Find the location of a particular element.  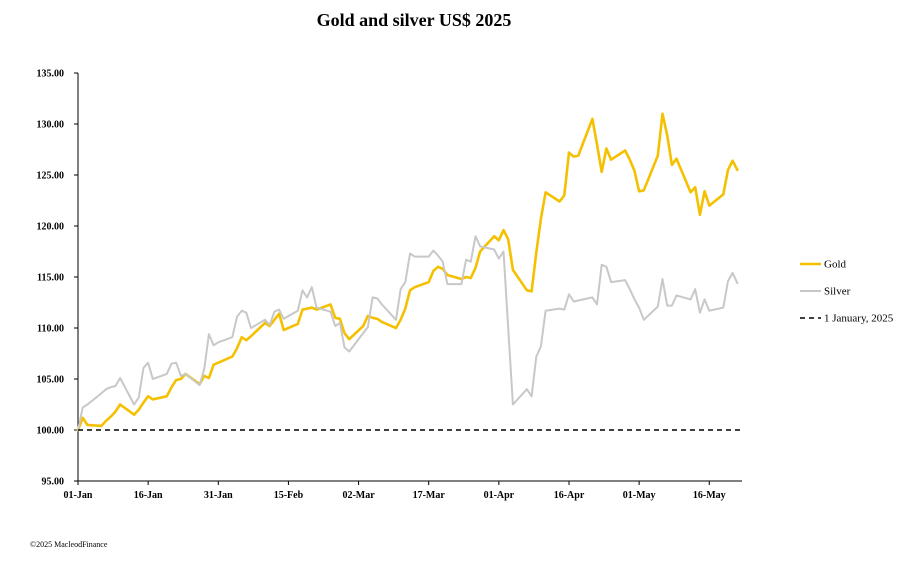

legend-label: Silver is located at coordinates (837, 292).